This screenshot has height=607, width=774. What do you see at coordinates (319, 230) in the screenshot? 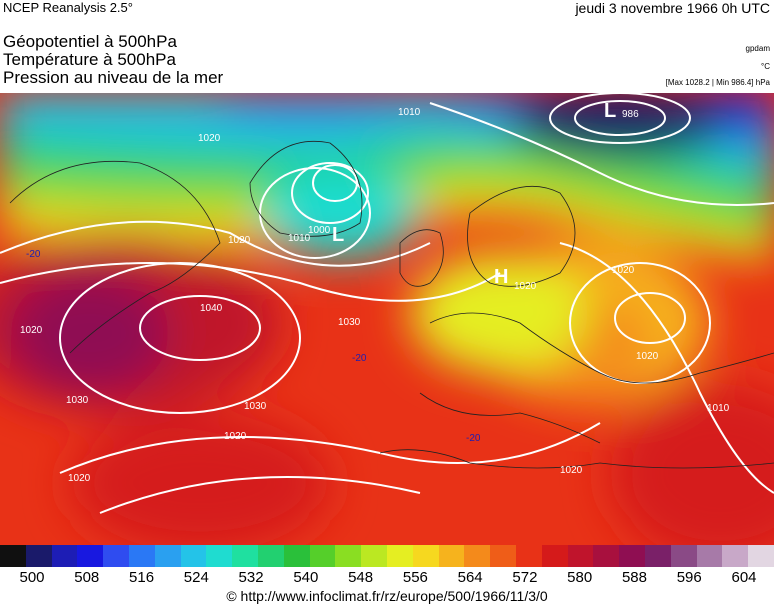
I see `map-label: 1000` at bounding box center [319, 230].